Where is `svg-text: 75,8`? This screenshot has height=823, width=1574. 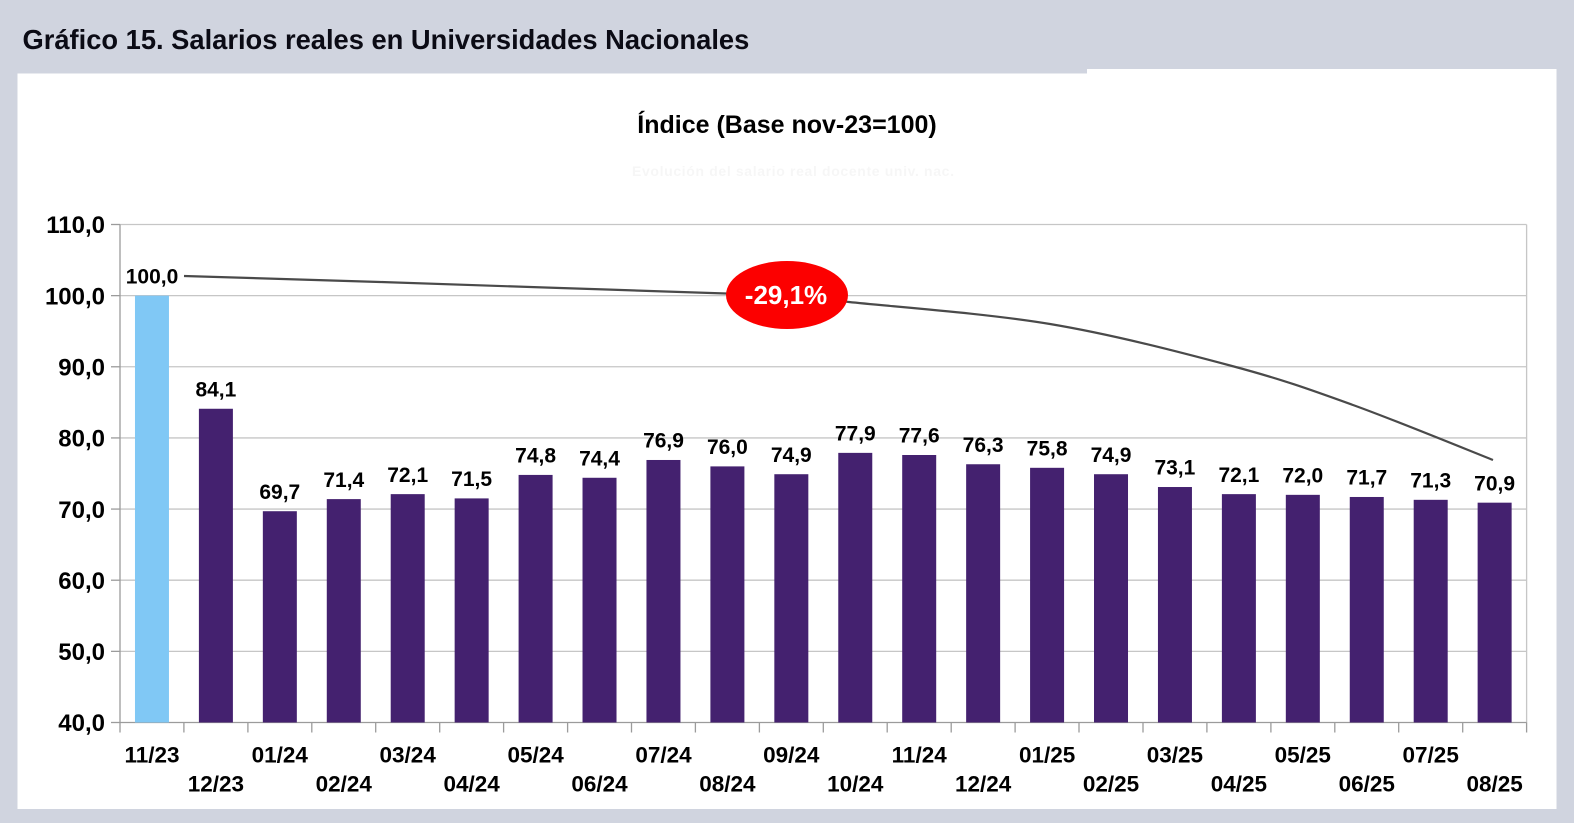 svg-text: 75,8 is located at coordinates (1047, 449).